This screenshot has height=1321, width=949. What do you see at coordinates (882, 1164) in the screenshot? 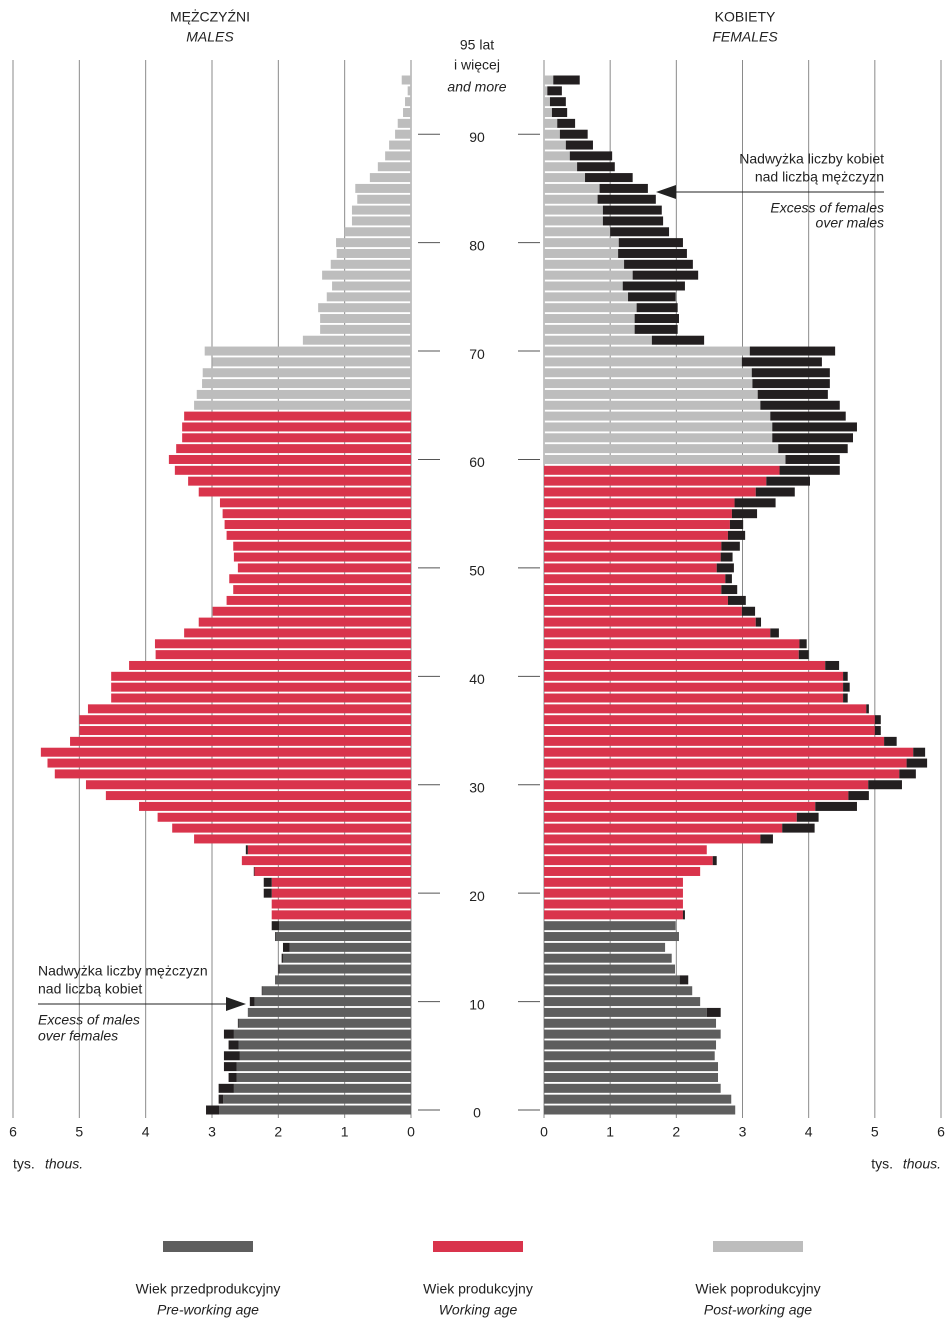
I see `unit-label: tys.` at bounding box center [882, 1164].